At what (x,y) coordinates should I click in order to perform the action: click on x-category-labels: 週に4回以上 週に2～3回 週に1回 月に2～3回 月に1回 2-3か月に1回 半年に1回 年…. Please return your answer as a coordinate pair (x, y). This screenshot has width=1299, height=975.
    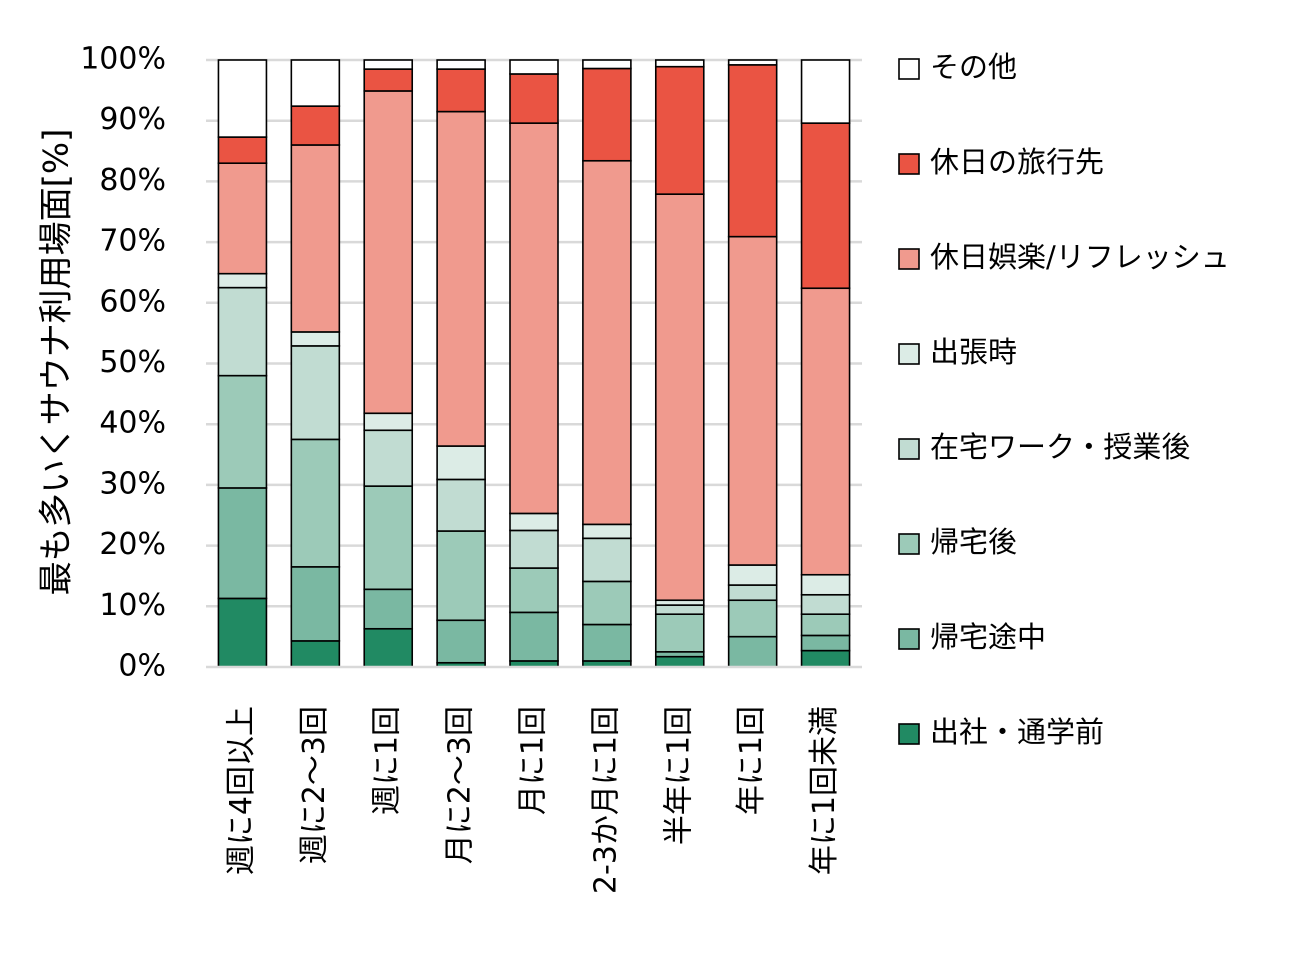
    Looking at the image, I should click on (533, 800).